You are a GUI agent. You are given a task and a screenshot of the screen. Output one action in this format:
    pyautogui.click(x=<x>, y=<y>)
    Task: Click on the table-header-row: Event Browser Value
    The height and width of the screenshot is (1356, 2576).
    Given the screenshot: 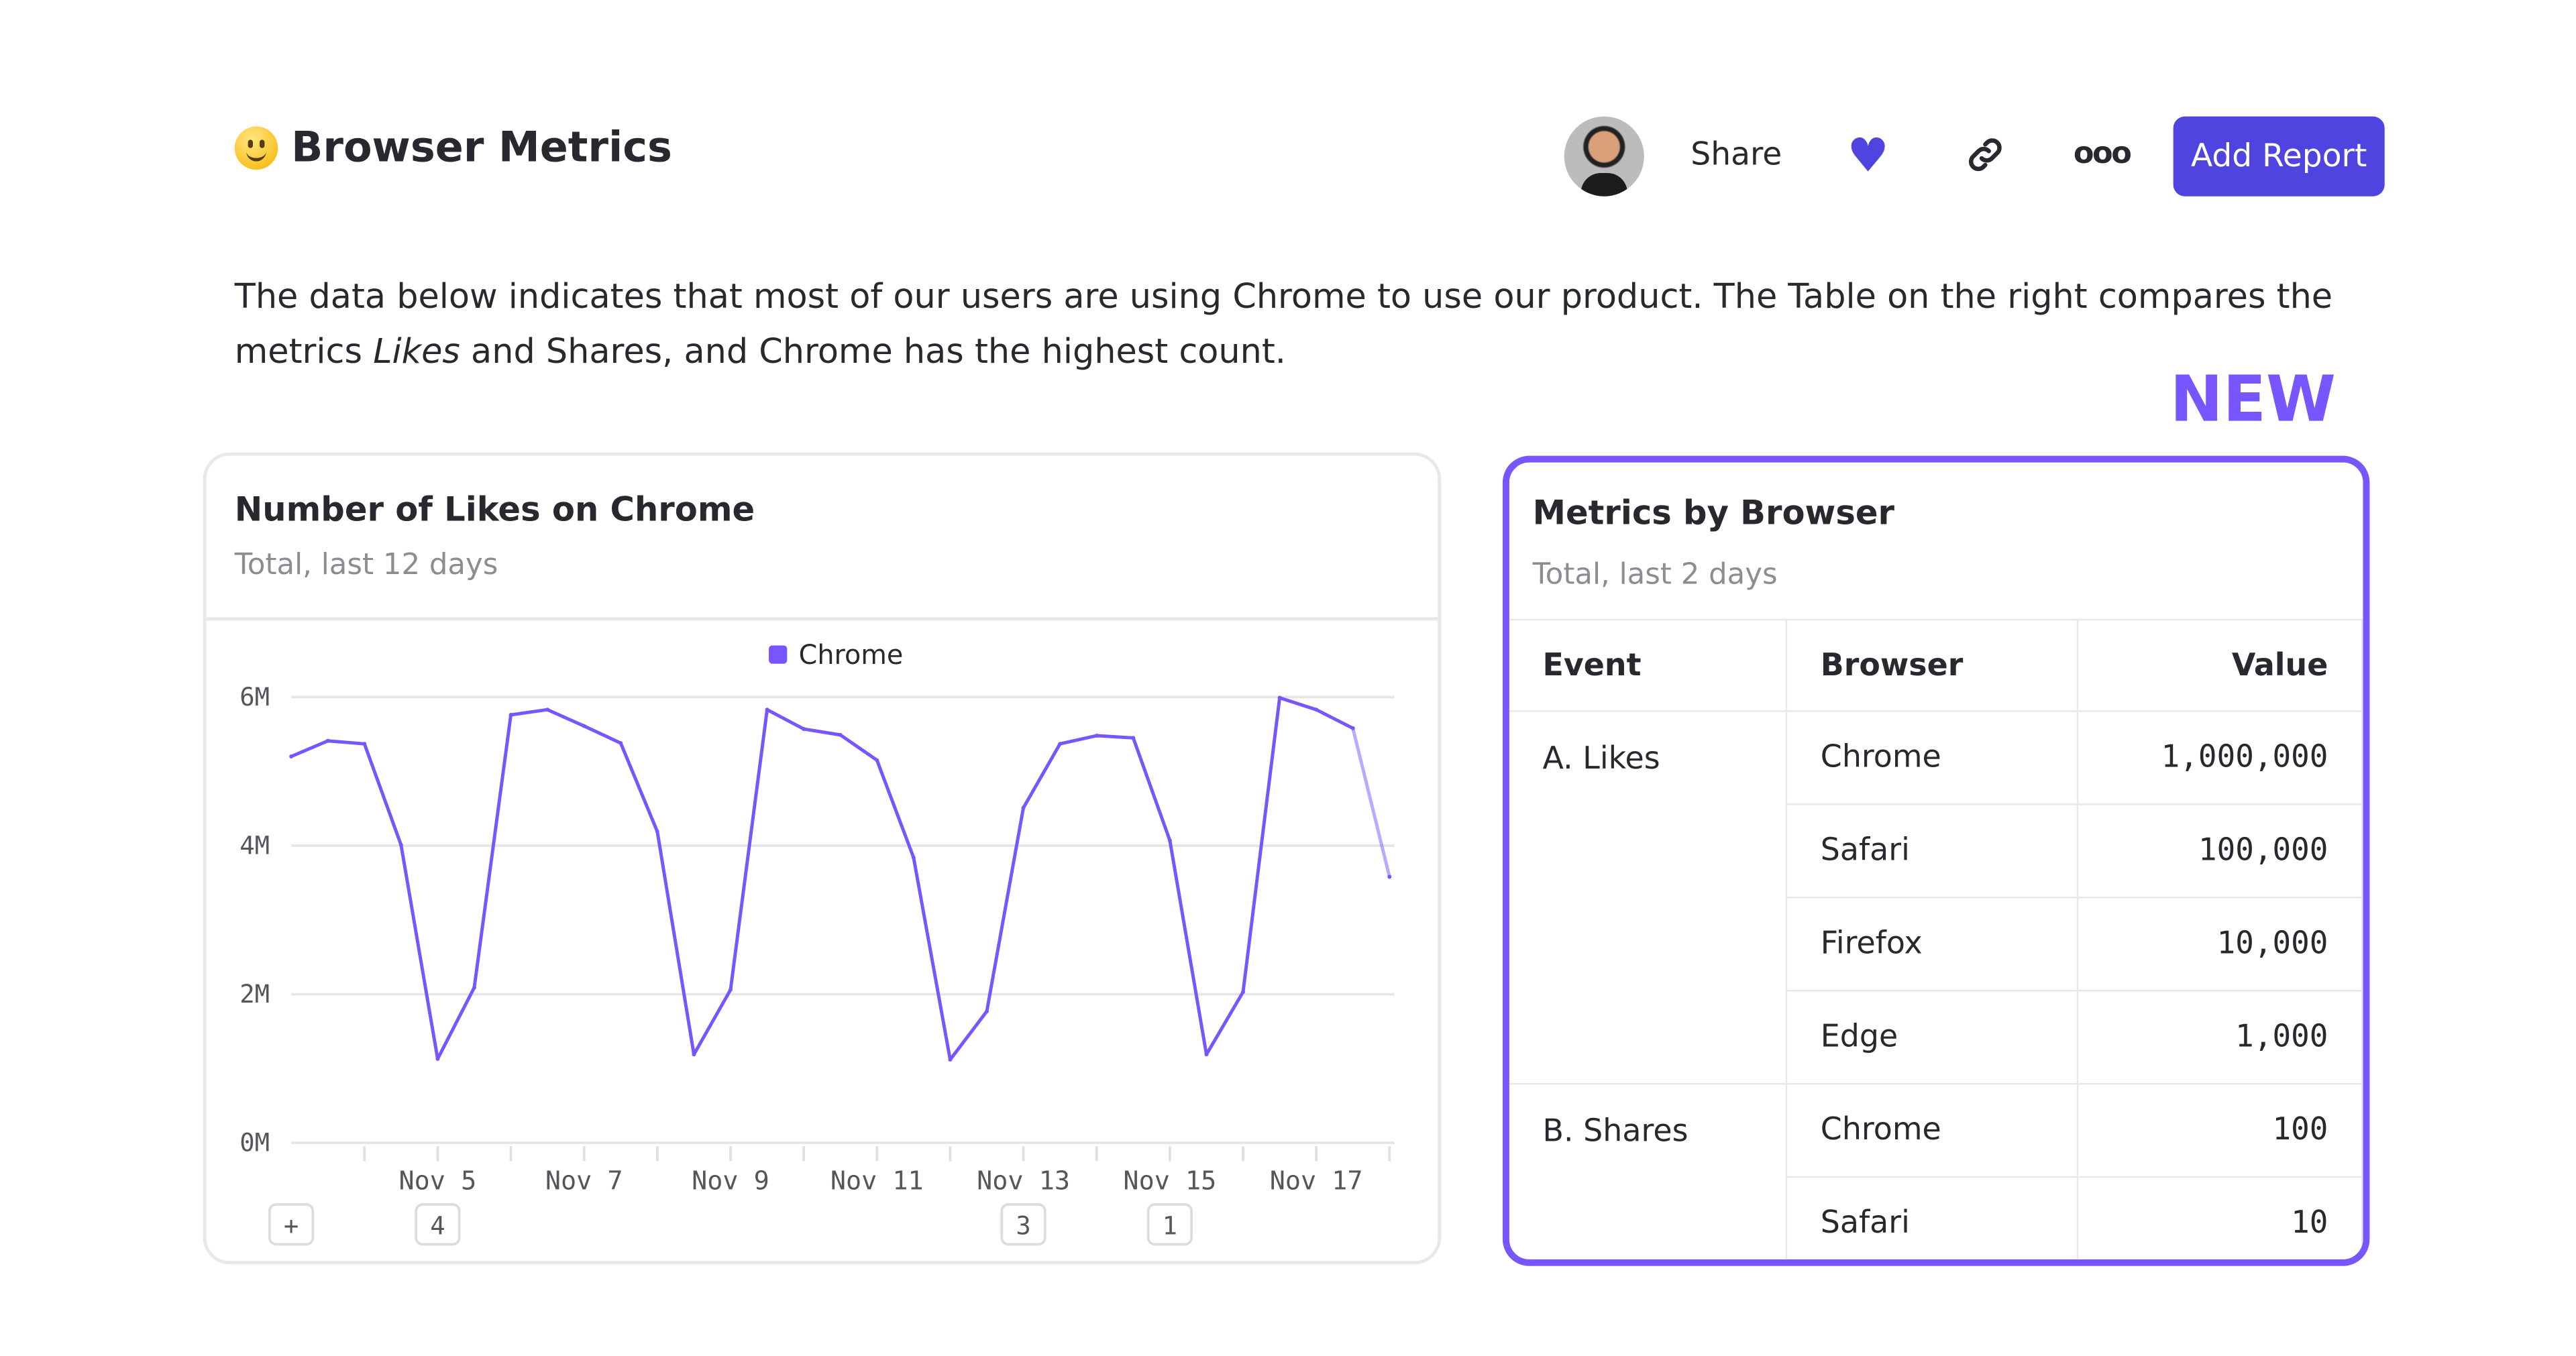 What is the action you would take?
    pyautogui.click(x=1936, y=665)
    